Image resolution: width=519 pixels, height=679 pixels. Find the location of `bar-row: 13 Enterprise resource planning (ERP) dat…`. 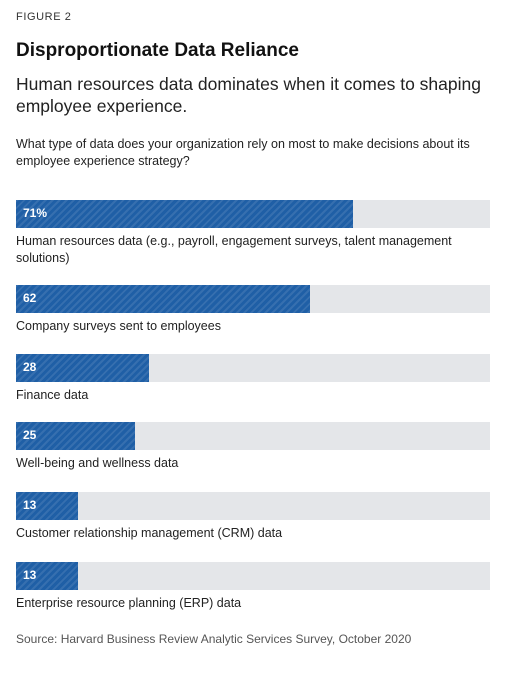

bar-row: 13 Enterprise resource planning (ERP) dat… is located at coordinates (253, 587).